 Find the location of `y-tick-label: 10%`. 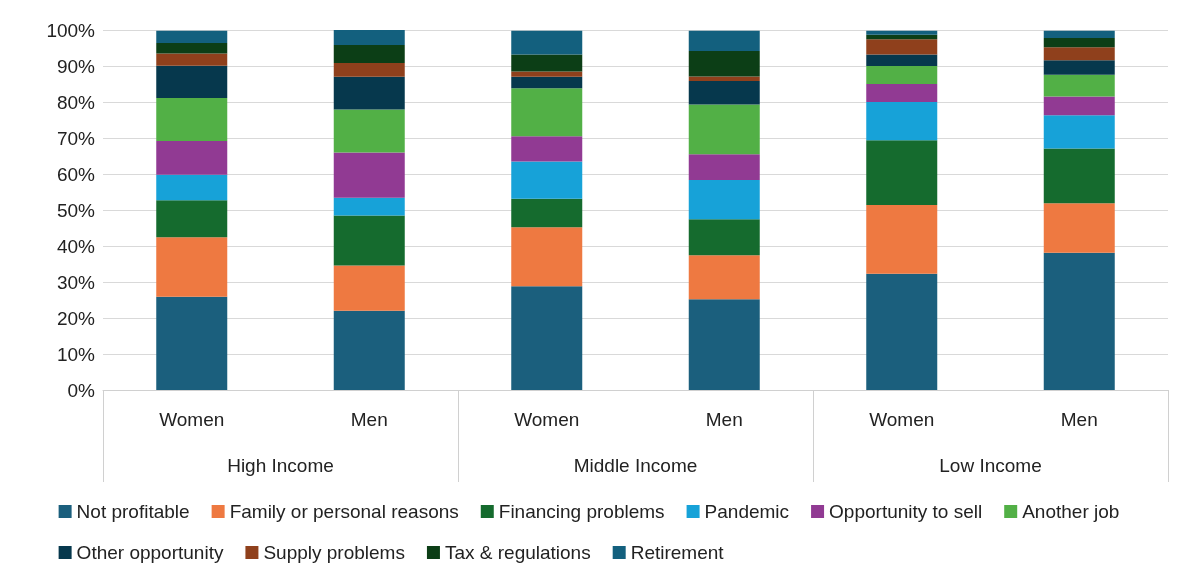

y-tick-label: 10% is located at coordinates (76, 354).